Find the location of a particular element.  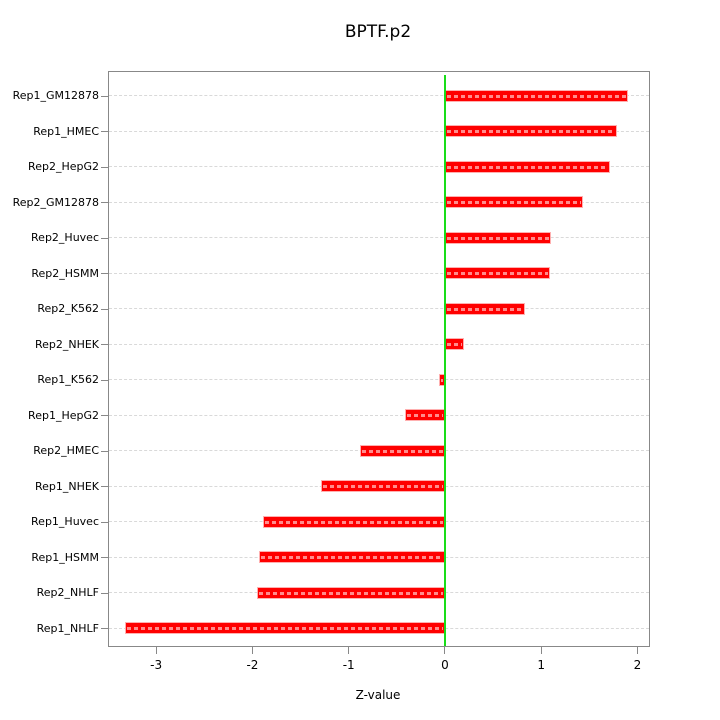

x-axis-tick-label: -1 is located at coordinates (348, 665).